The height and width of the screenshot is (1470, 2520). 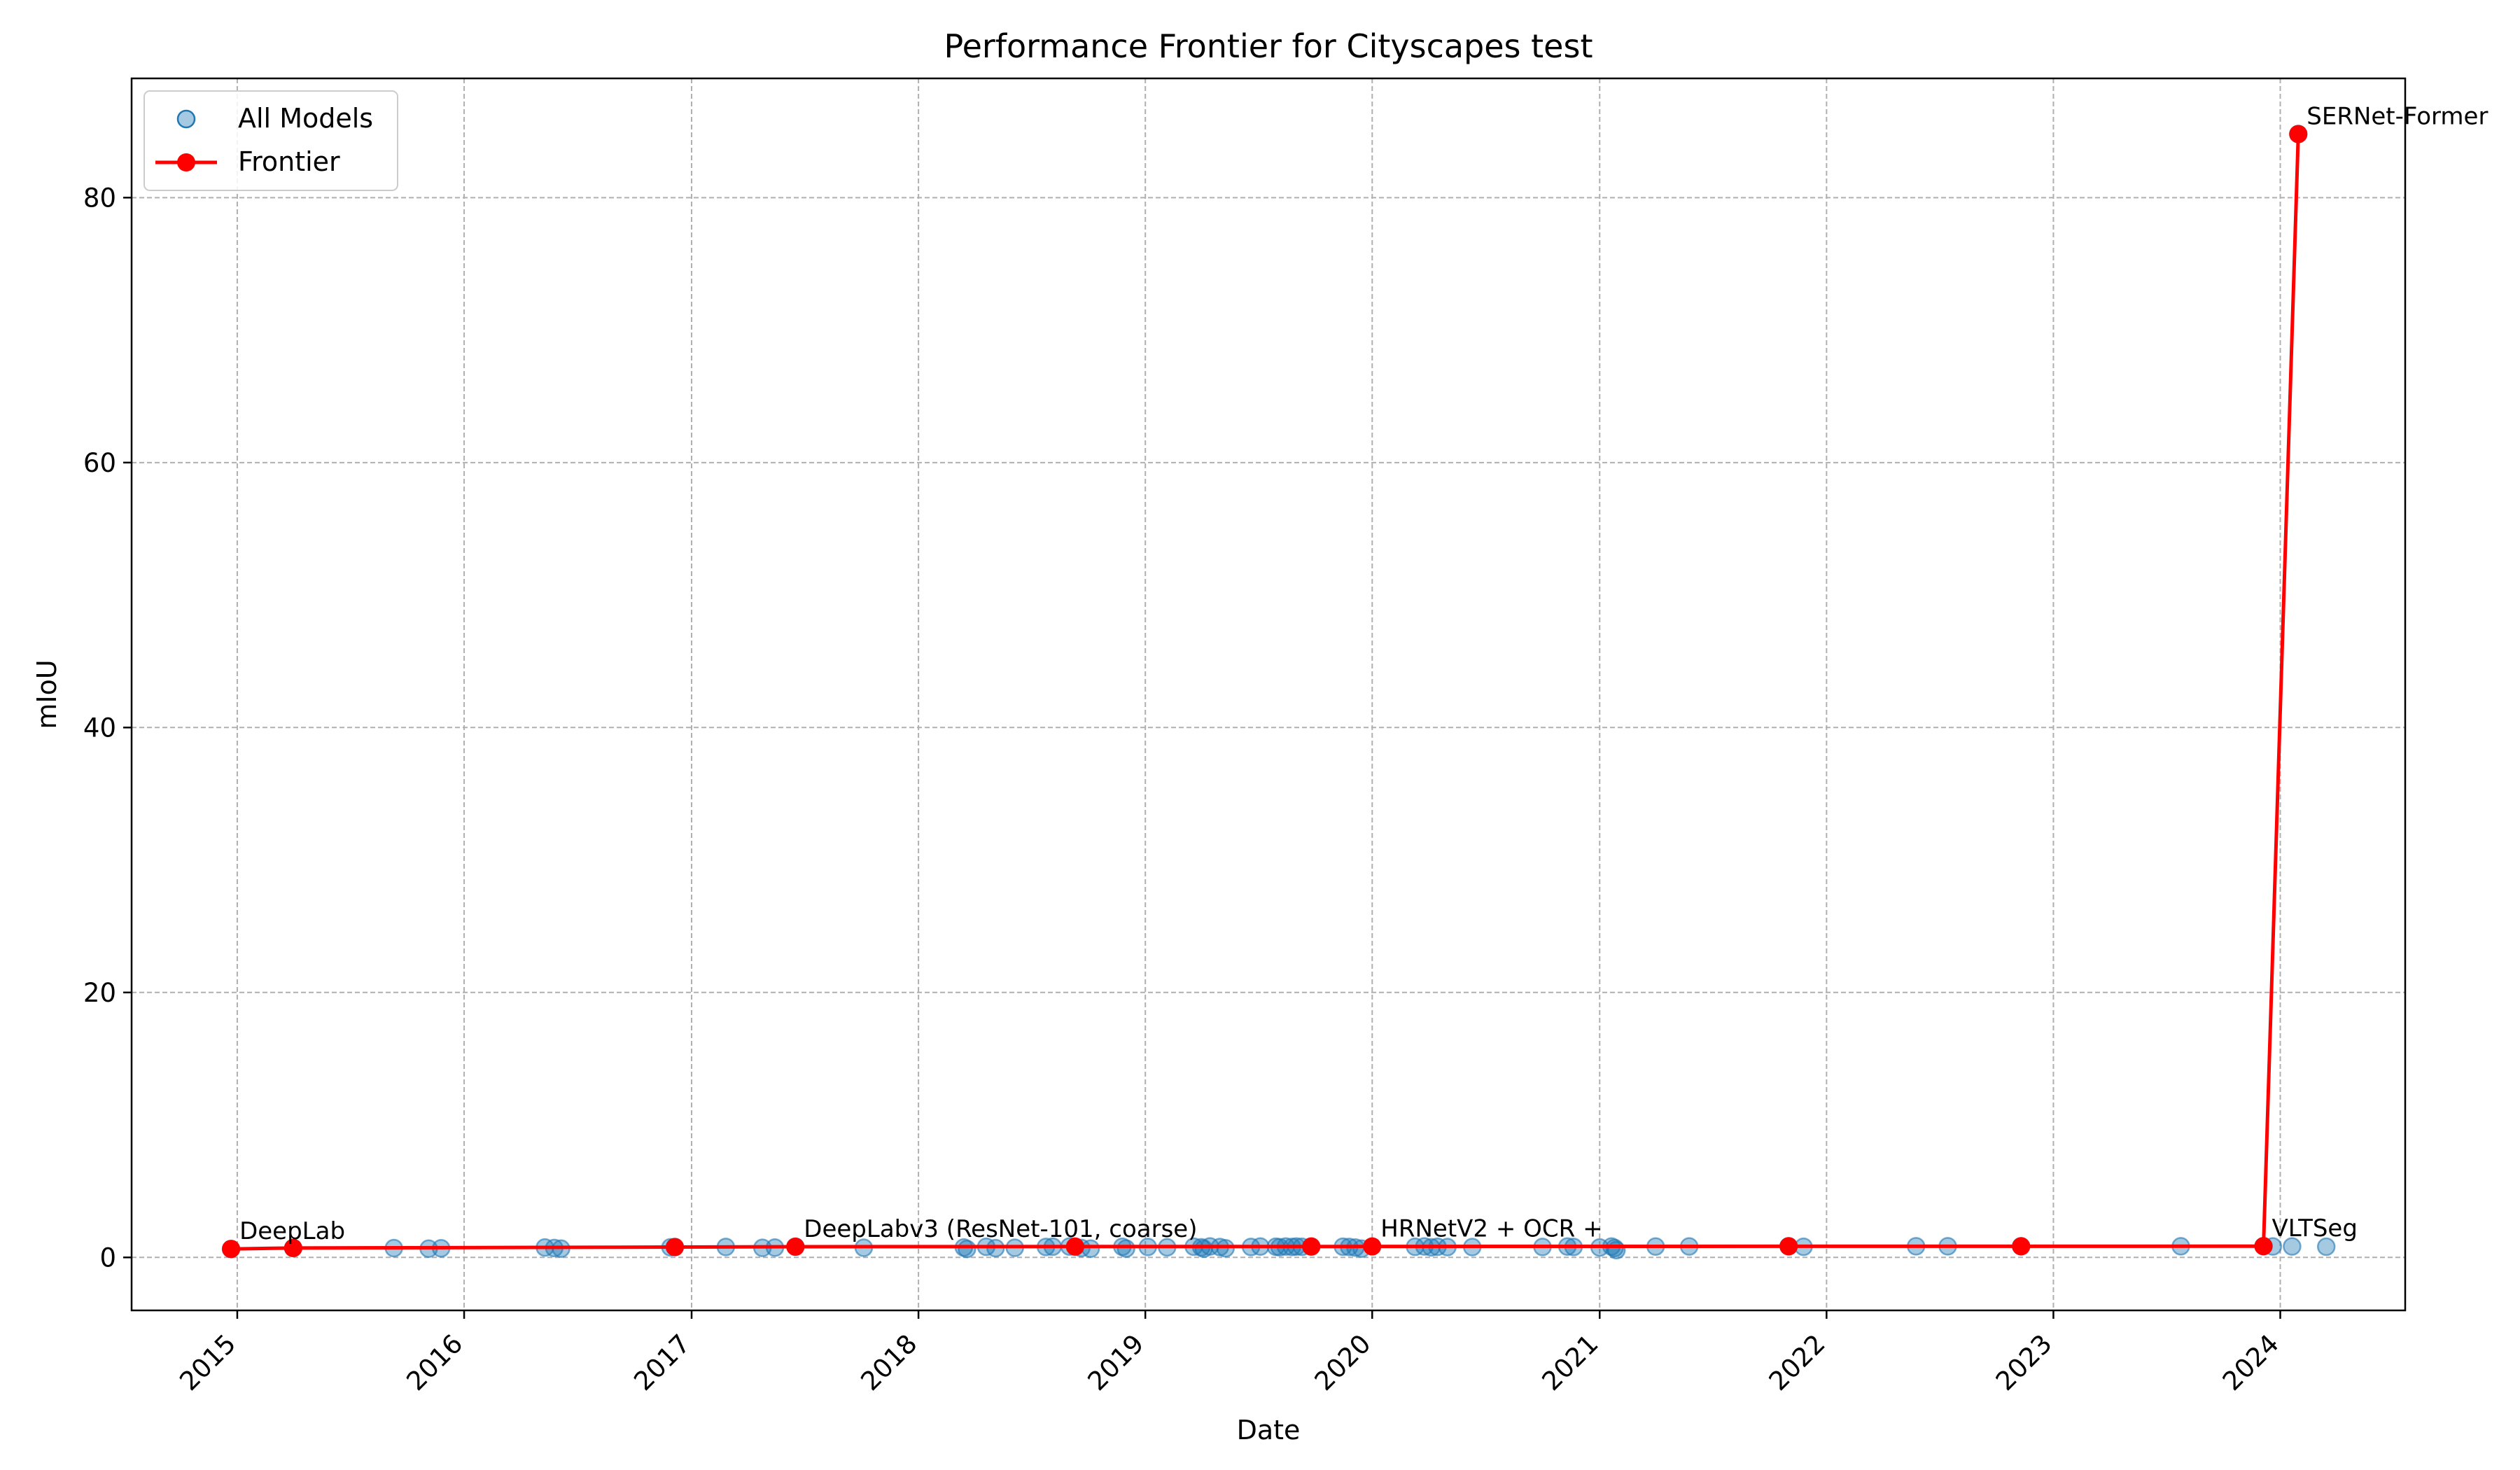 What do you see at coordinates (2397, 116) in the screenshot?
I see `point-annotation: SERNet-Former` at bounding box center [2397, 116].